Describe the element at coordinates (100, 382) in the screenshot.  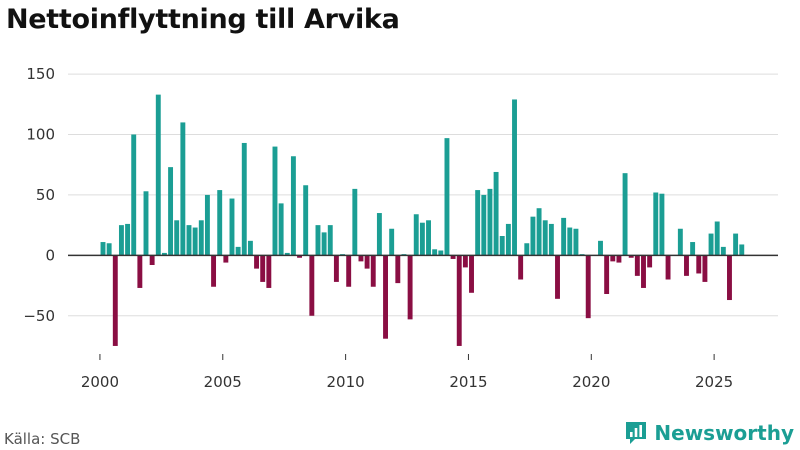
I see `x-tick-label: 2000` at that location.